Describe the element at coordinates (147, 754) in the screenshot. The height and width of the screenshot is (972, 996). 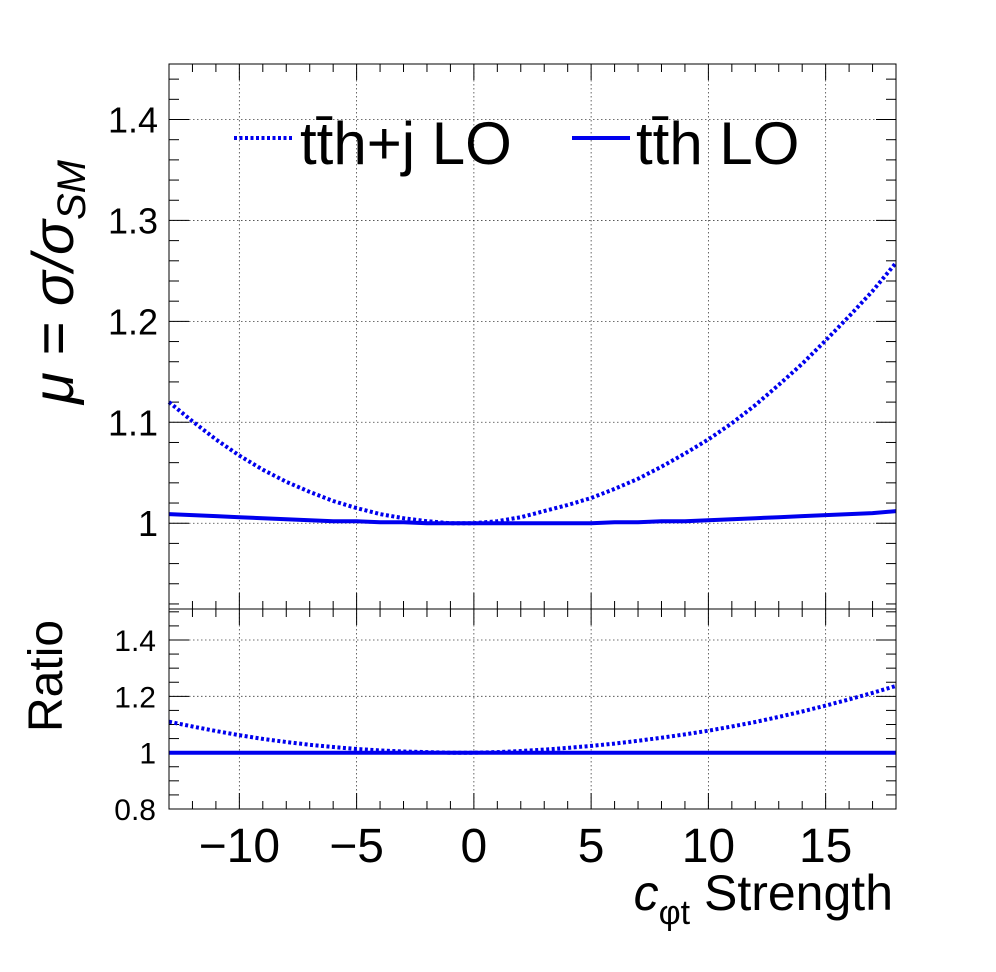
I see `bottom-y-tick-label: 1` at that location.